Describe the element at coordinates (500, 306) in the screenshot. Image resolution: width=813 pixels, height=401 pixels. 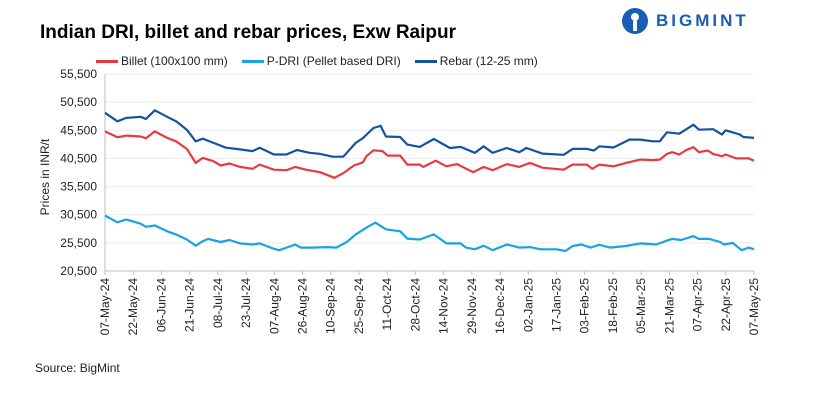
I see `x-tick-label: 16-Dec-24` at that location.